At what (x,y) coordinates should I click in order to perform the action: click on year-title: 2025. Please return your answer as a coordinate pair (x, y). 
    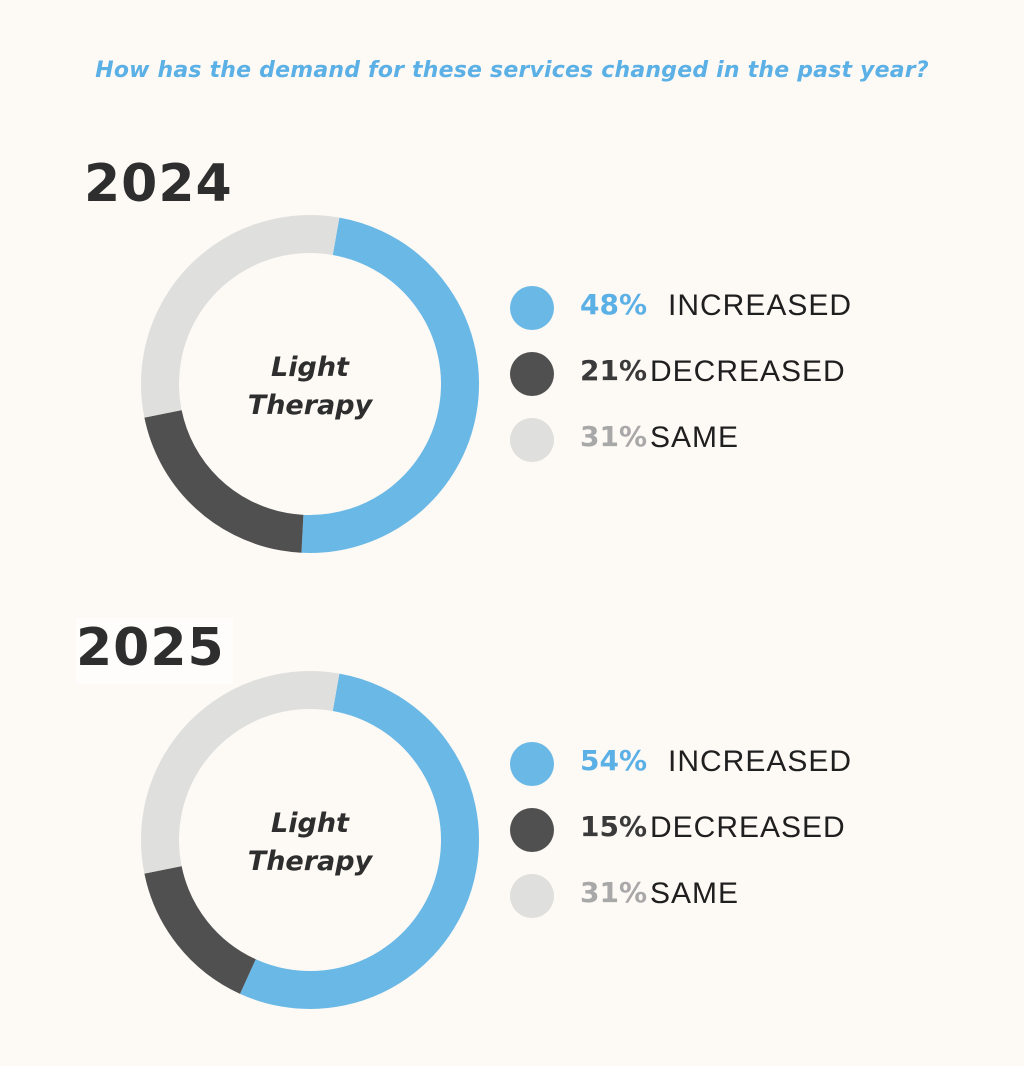
    Looking at the image, I should click on (154, 651).